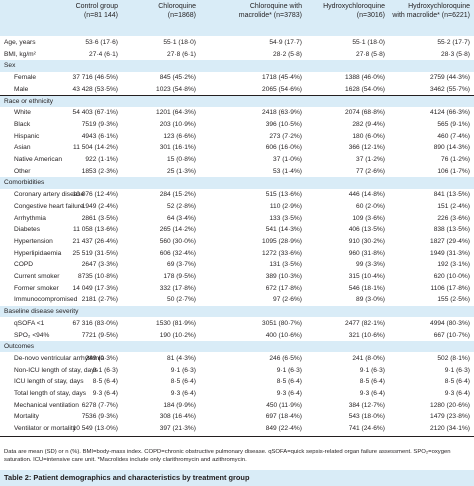  What do you see at coordinates (285, 218) in the screenshot?
I see `table-cell: 133 (3·5%)` at bounding box center [285, 218].